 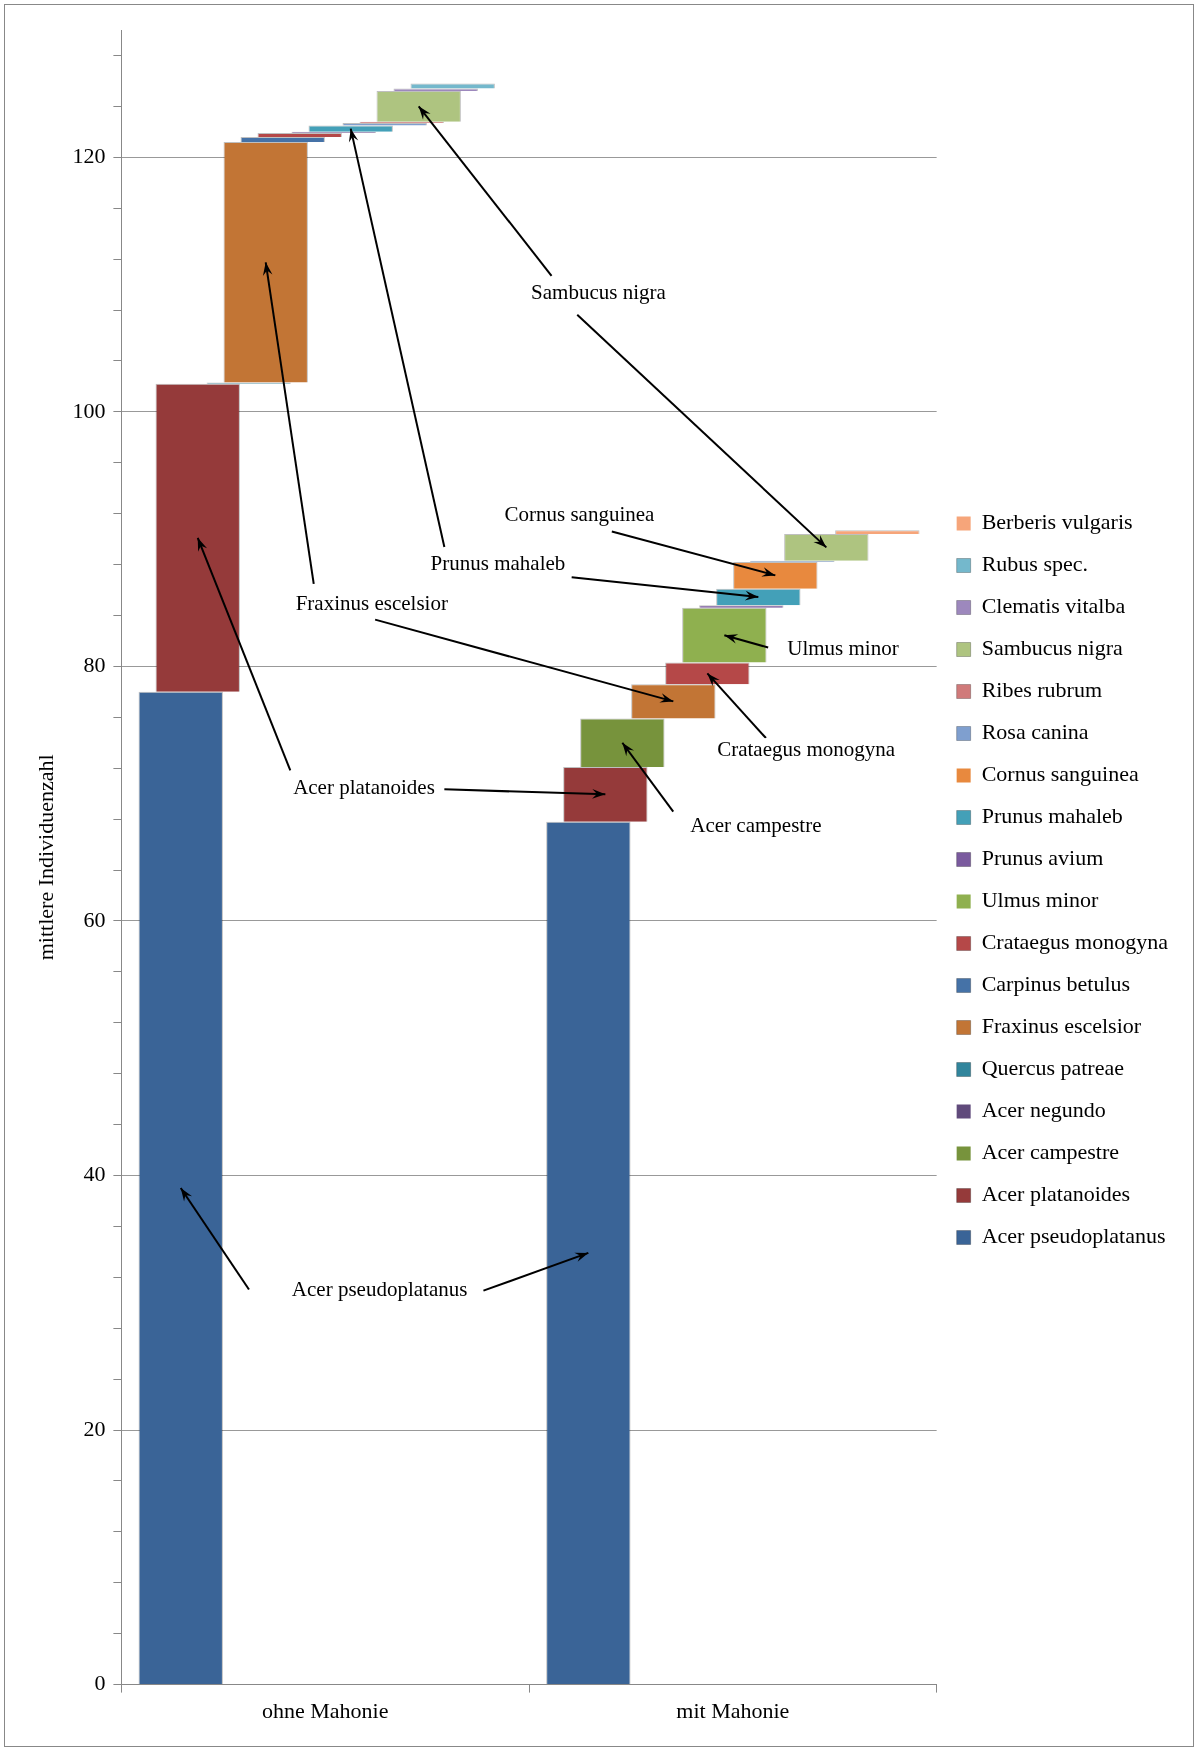 I want to click on y-tick-label: 80, so click(x=94, y=665).